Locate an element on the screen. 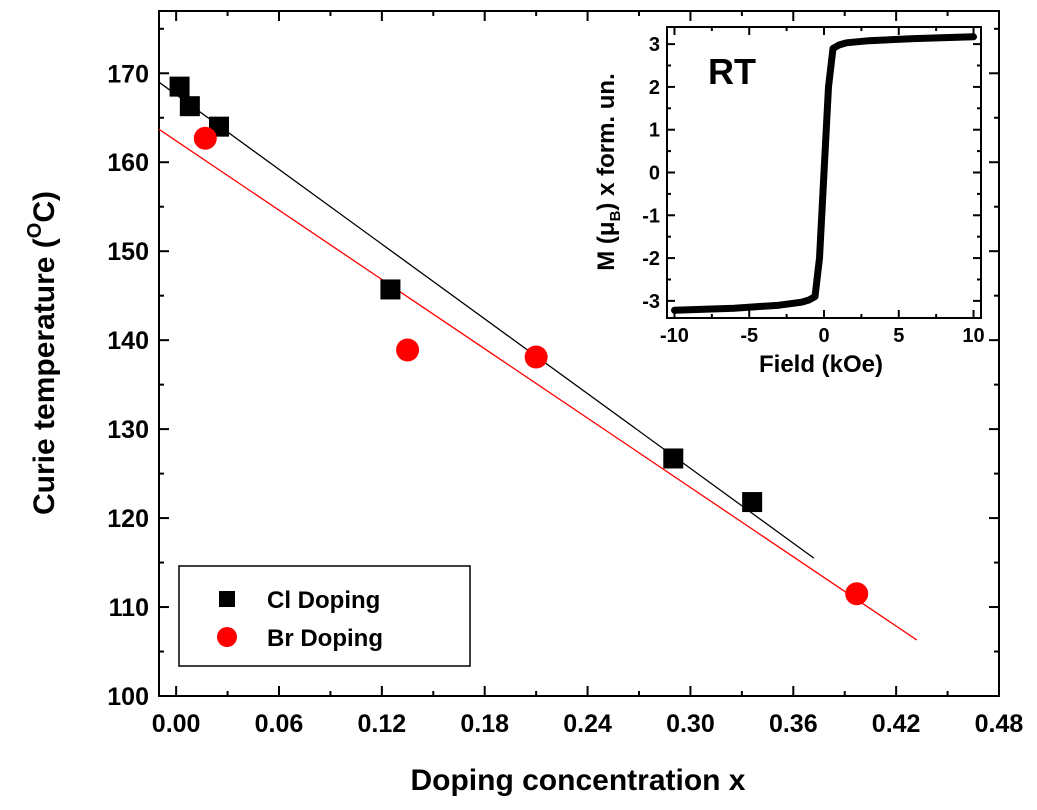 The width and height of the screenshot is (1037, 810). x-tick-label: 0.18 is located at coordinates (484, 724).